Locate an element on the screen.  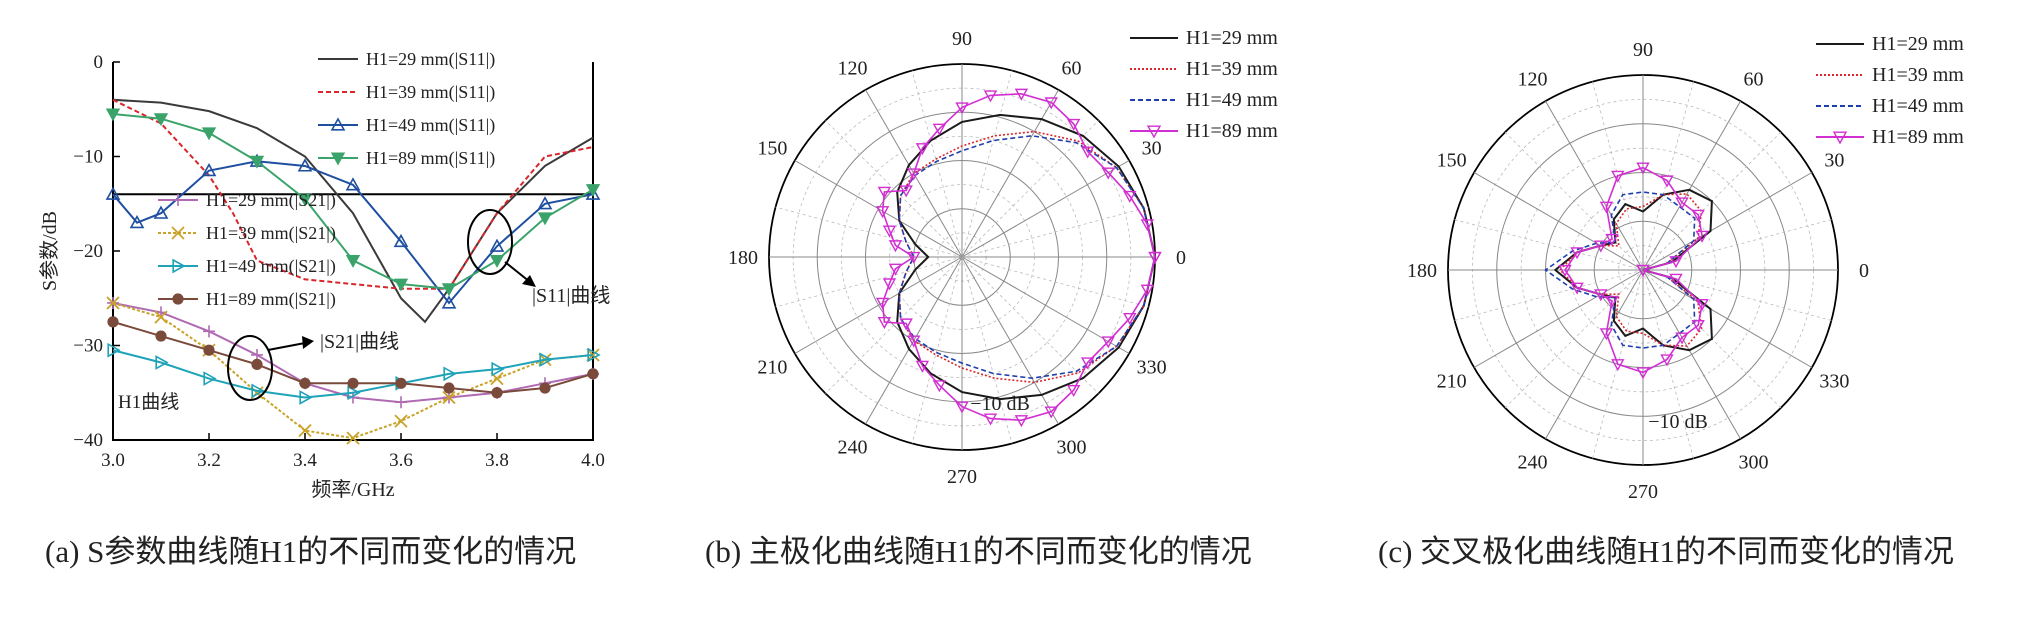
a-series-group is located at coordinates (353, 271).